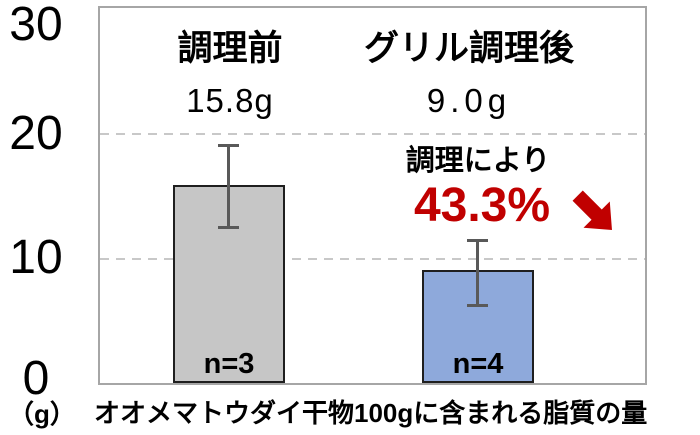  Describe the element at coordinates (592, 210) in the screenshot. I see `down-right-arrow-icon` at that location.